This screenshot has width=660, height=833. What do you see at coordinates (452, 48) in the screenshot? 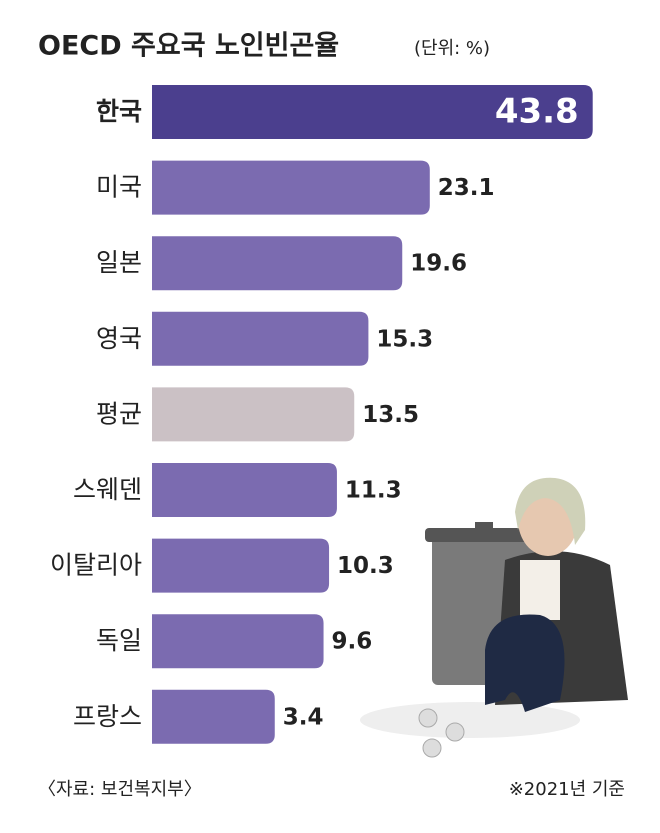
I see `chart-subtitle: (단위: %)` at bounding box center [452, 48].